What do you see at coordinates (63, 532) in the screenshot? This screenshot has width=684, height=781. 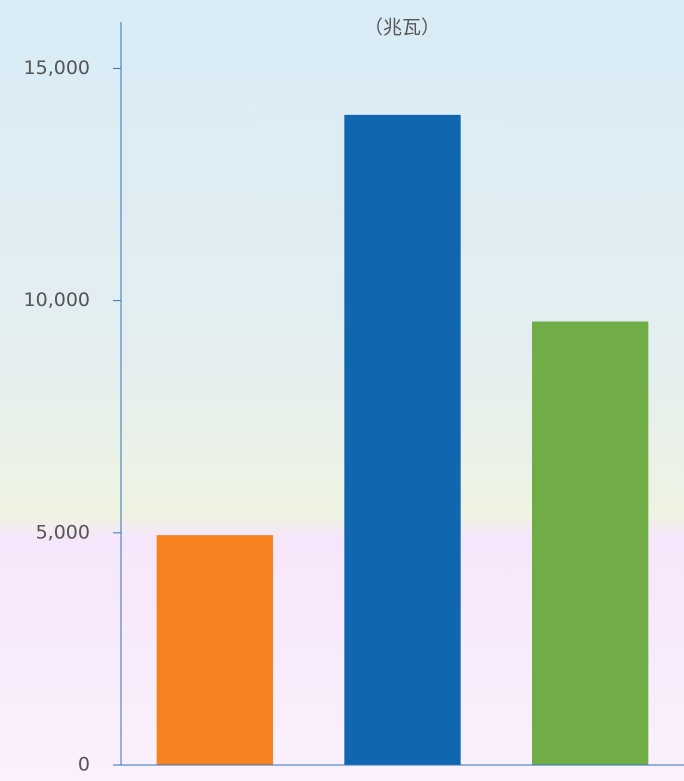 I see `y-tick-label: 5,000` at bounding box center [63, 532].